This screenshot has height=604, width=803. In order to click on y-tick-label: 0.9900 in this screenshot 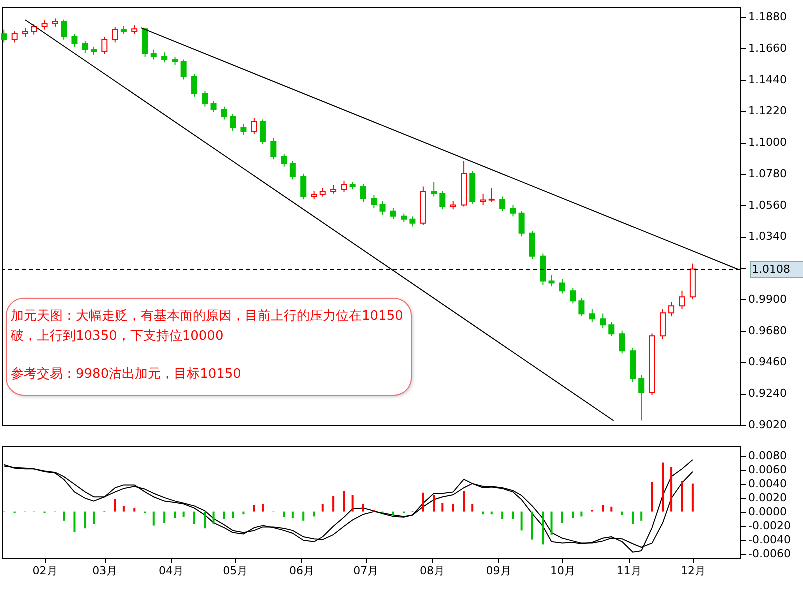, I will do `click(767, 299)`.